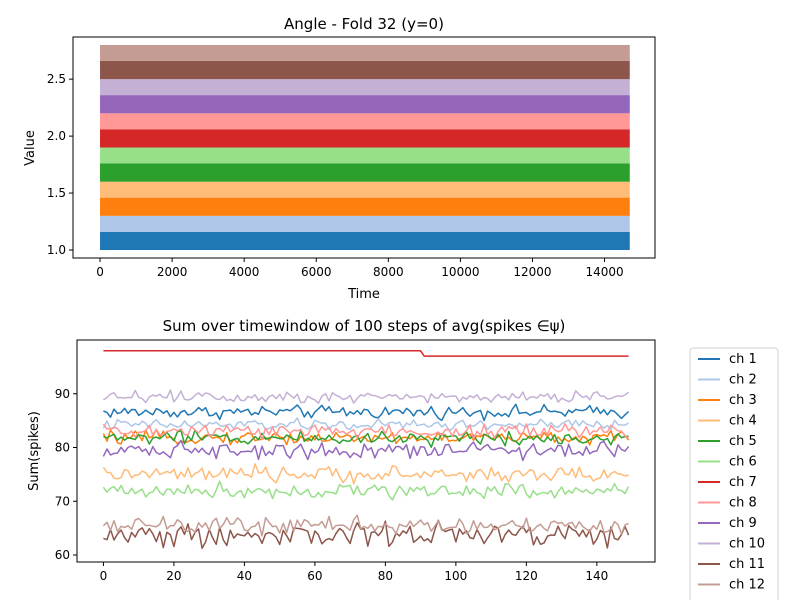 The width and height of the screenshot is (800, 600). I want to click on angle-y-tick-label: 1.5, so click(56, 193).